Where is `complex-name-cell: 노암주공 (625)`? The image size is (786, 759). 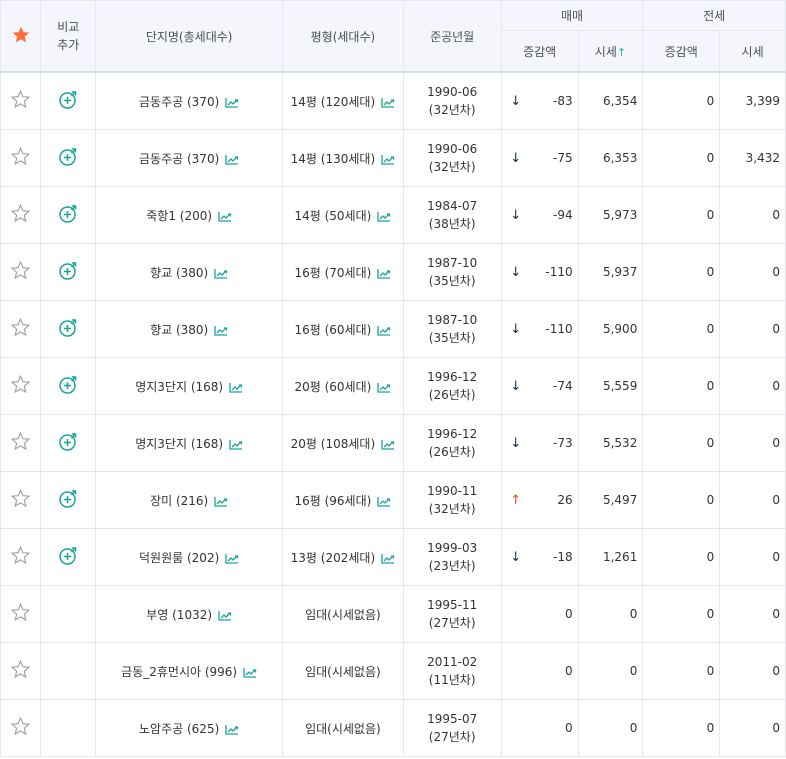
complex-name-cell: 노암주공 (625) is located at coordinates (189, 728).